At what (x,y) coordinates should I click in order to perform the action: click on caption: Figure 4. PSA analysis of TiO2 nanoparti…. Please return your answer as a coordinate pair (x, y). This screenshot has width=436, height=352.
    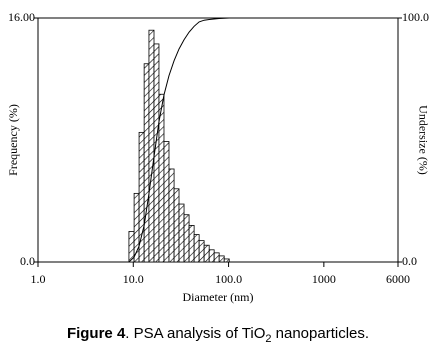
    Looking at the image, I should click on (218, 335).